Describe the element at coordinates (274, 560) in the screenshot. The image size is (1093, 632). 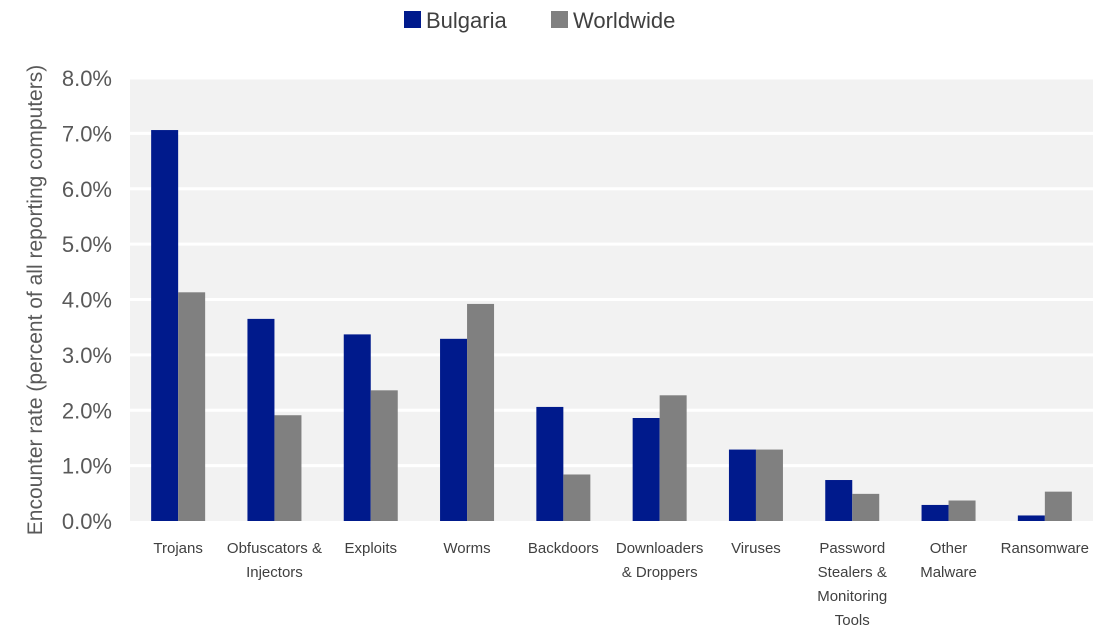
I see `x-category-label: Obfuscators & Injectors` at that location.